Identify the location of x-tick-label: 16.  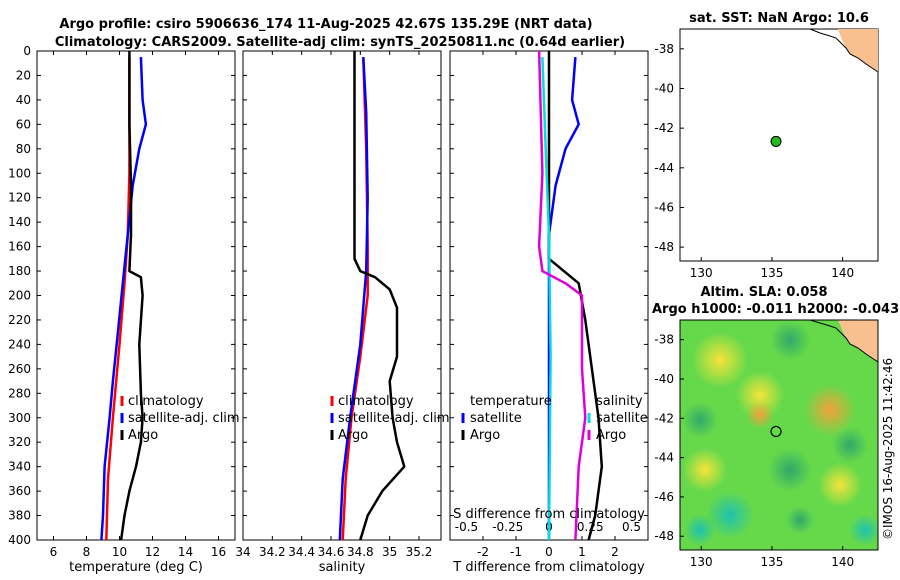
(218, 552).